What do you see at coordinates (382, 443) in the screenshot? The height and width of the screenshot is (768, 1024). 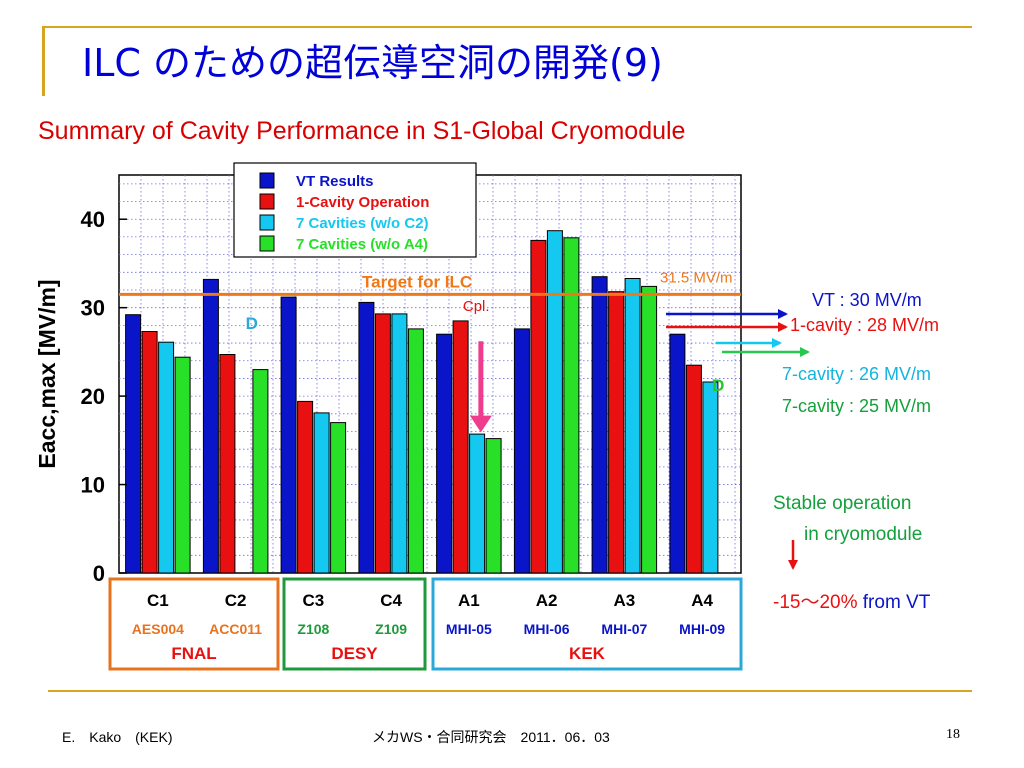 I see `bar-c4-s2` at bounding box center [382, 443].